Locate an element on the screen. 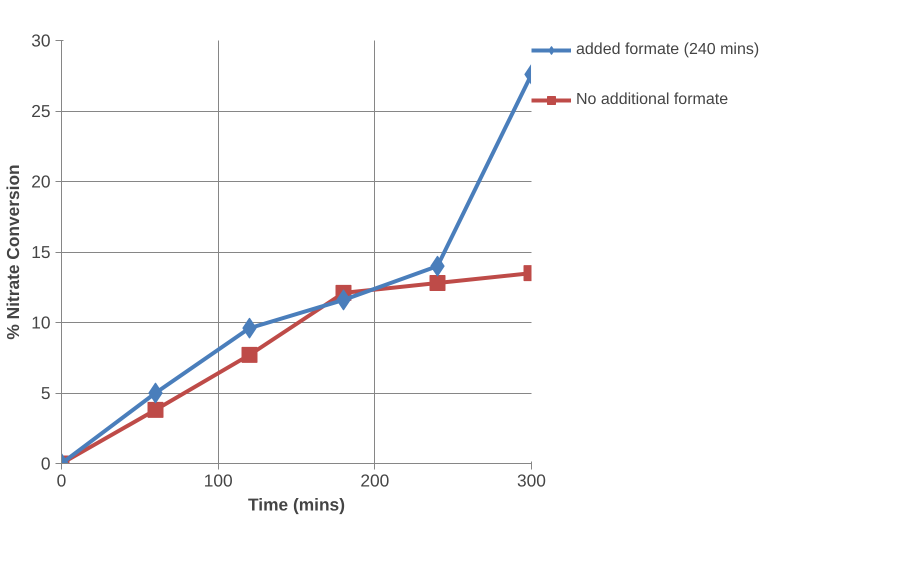 The image size is (916, 579). y-tick-label: 5 is located at coordinates (45, 393).